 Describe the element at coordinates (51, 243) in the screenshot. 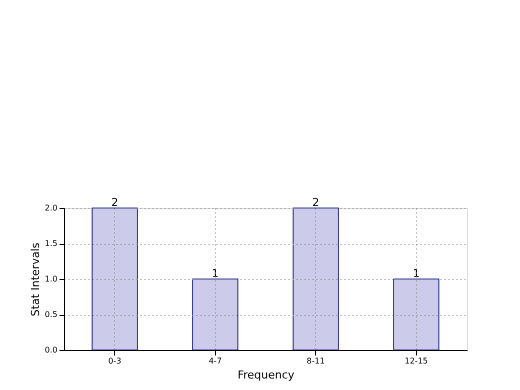

I see `y-tick-label: 1.5` at that location.